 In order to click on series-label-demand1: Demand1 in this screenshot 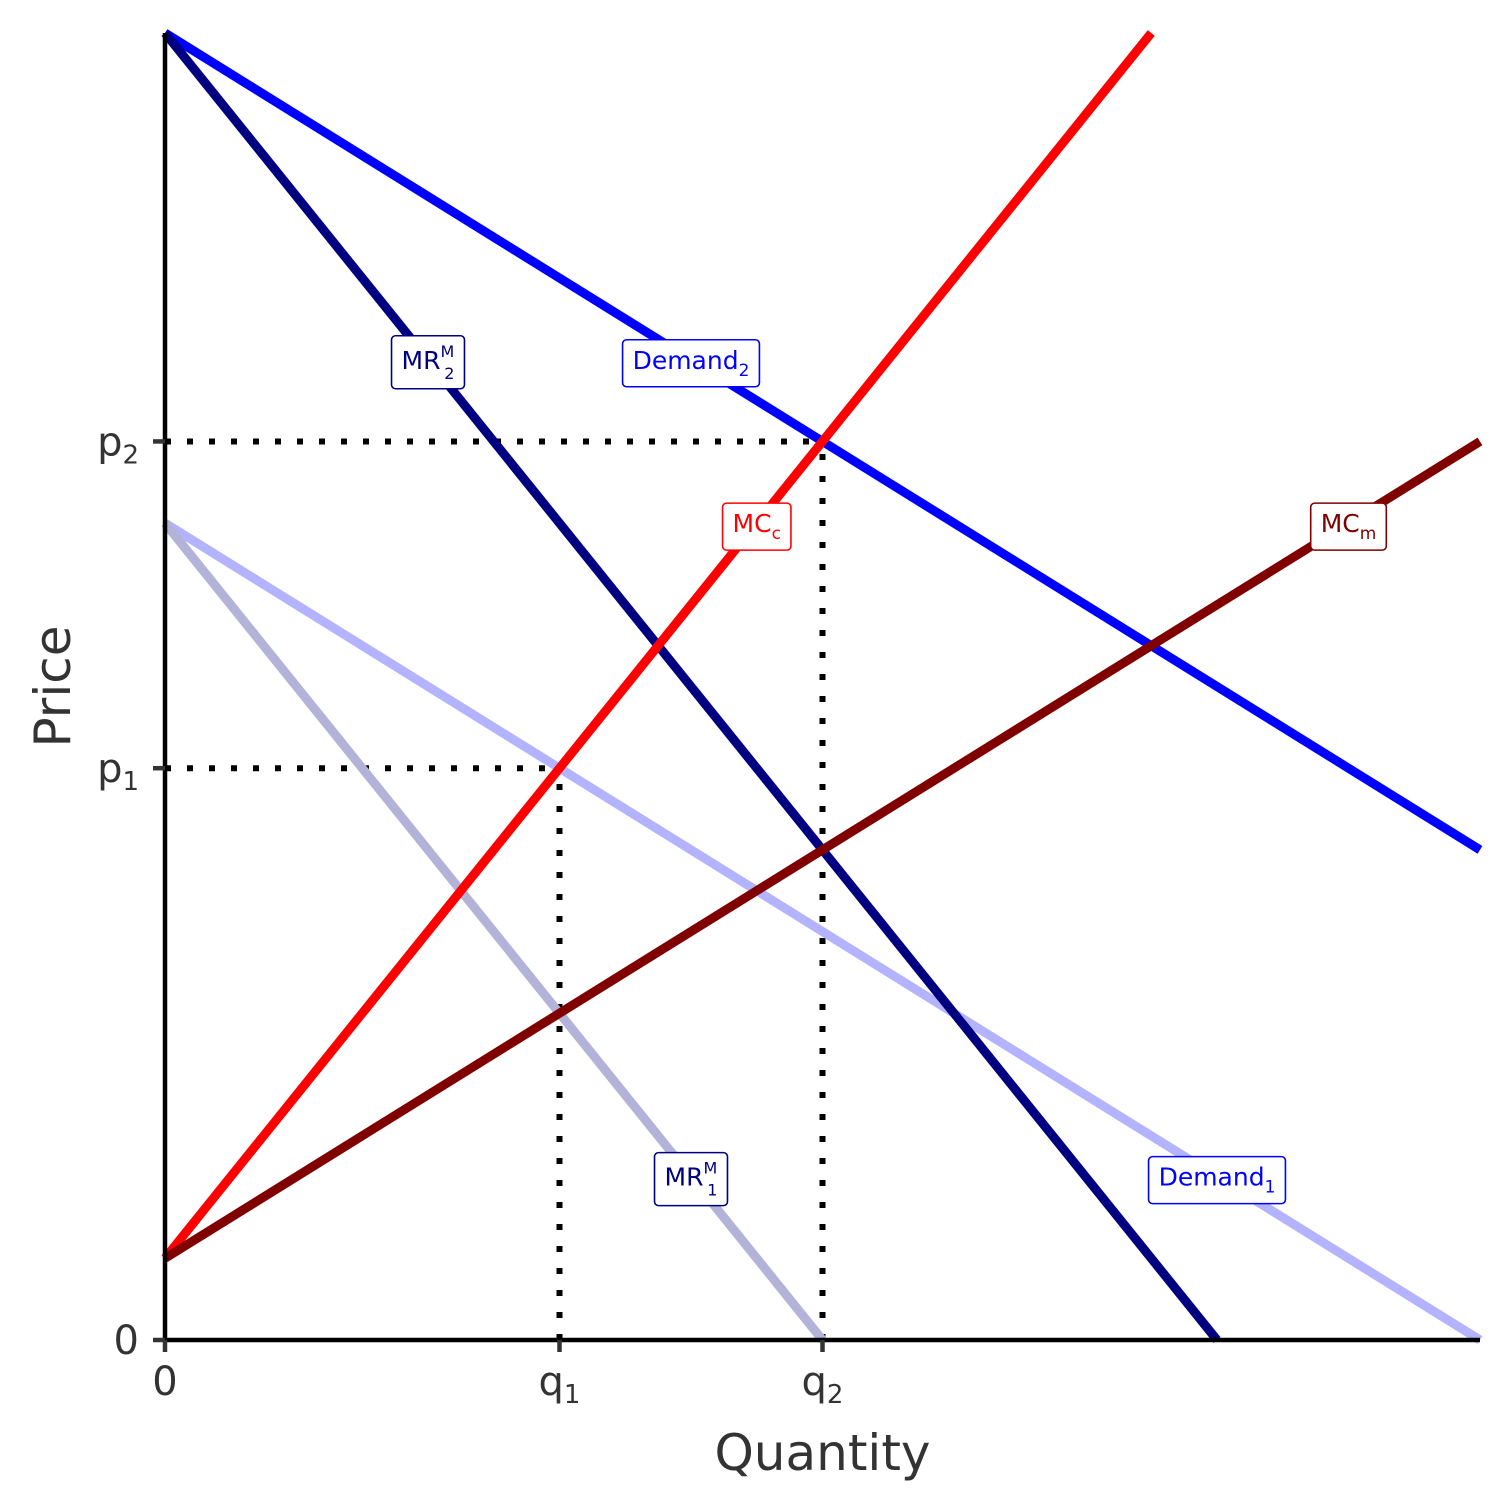, I will do `click(1217, 1180)`.